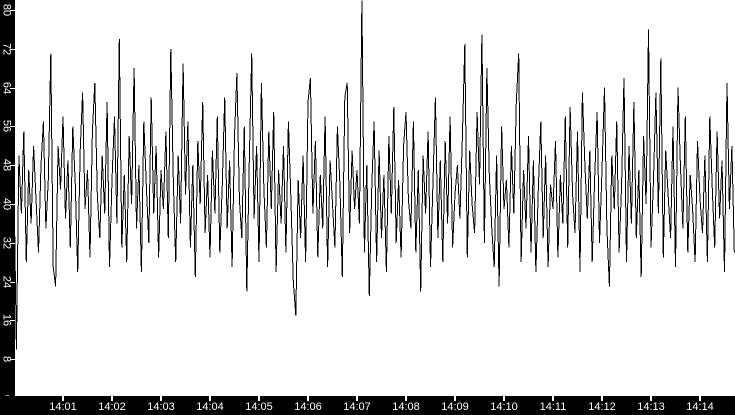  I want to click on x-axis-label: 14:07, so click(357, 407).